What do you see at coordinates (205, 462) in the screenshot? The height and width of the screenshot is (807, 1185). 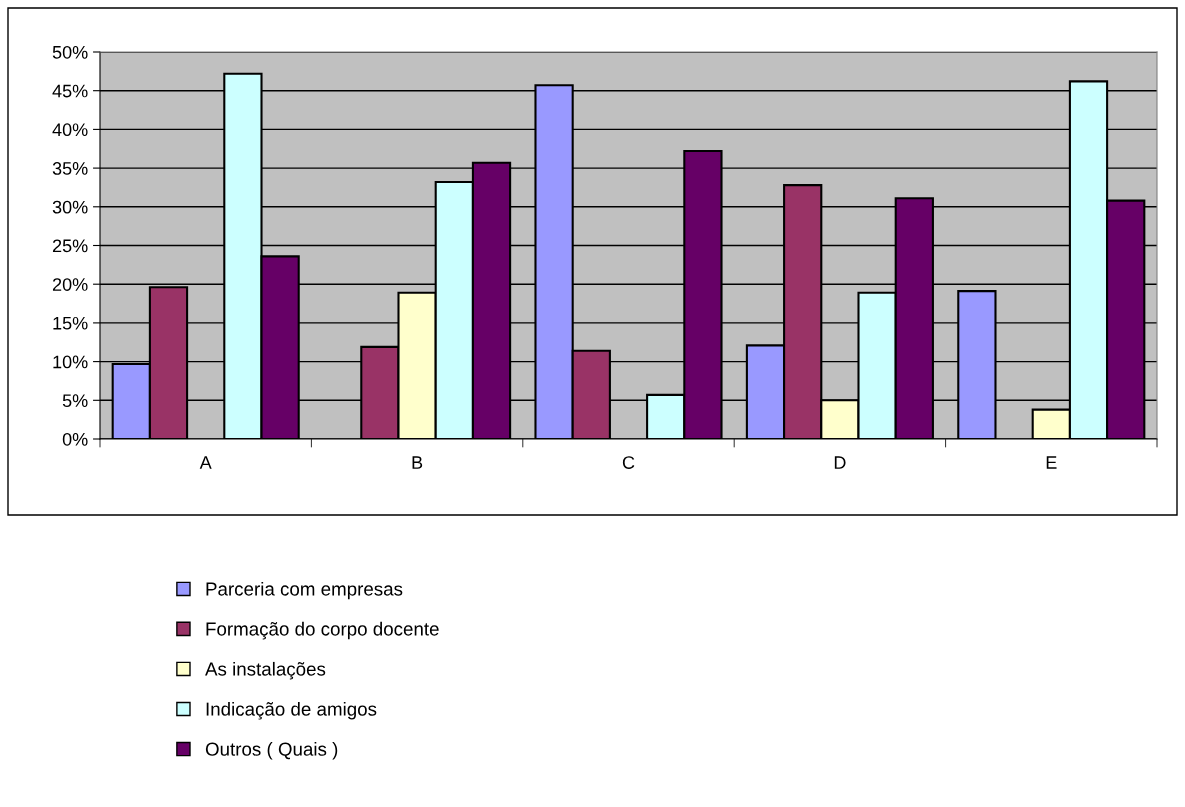 I see `x-tick-label: A` at bounding box center [205, 462].